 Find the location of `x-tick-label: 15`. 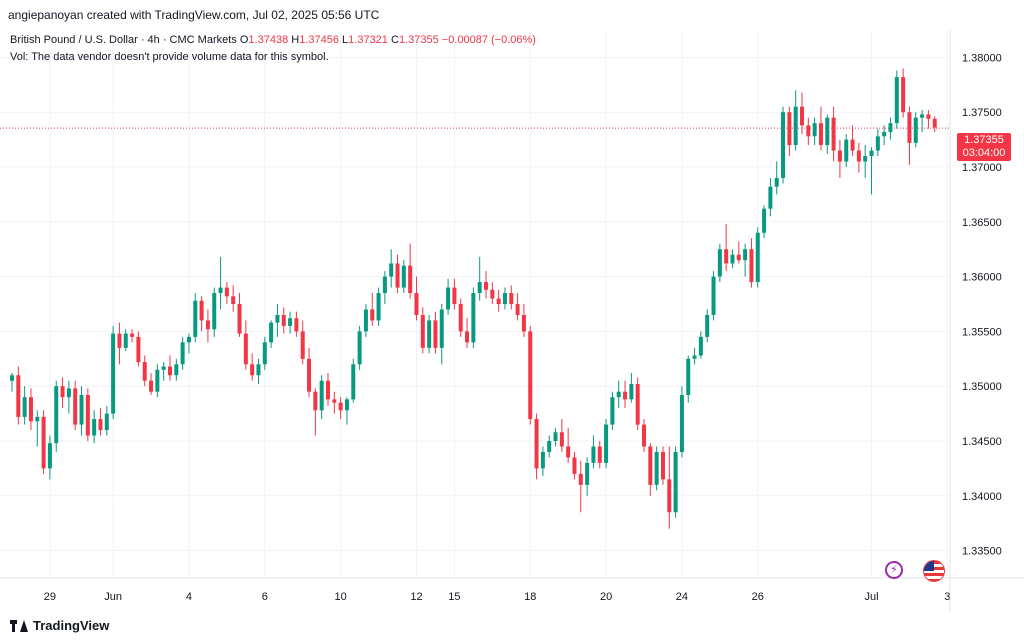

x-tick-label: 15 is located at coordinates (454, 597).